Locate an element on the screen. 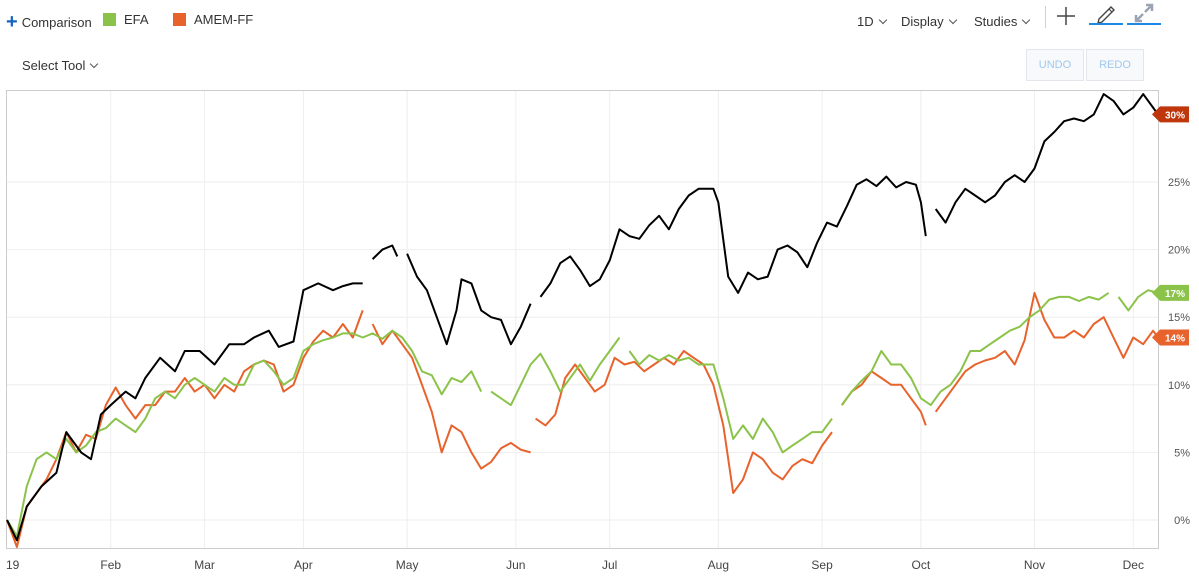  expand-icon is located at coordinates (1144, 13).